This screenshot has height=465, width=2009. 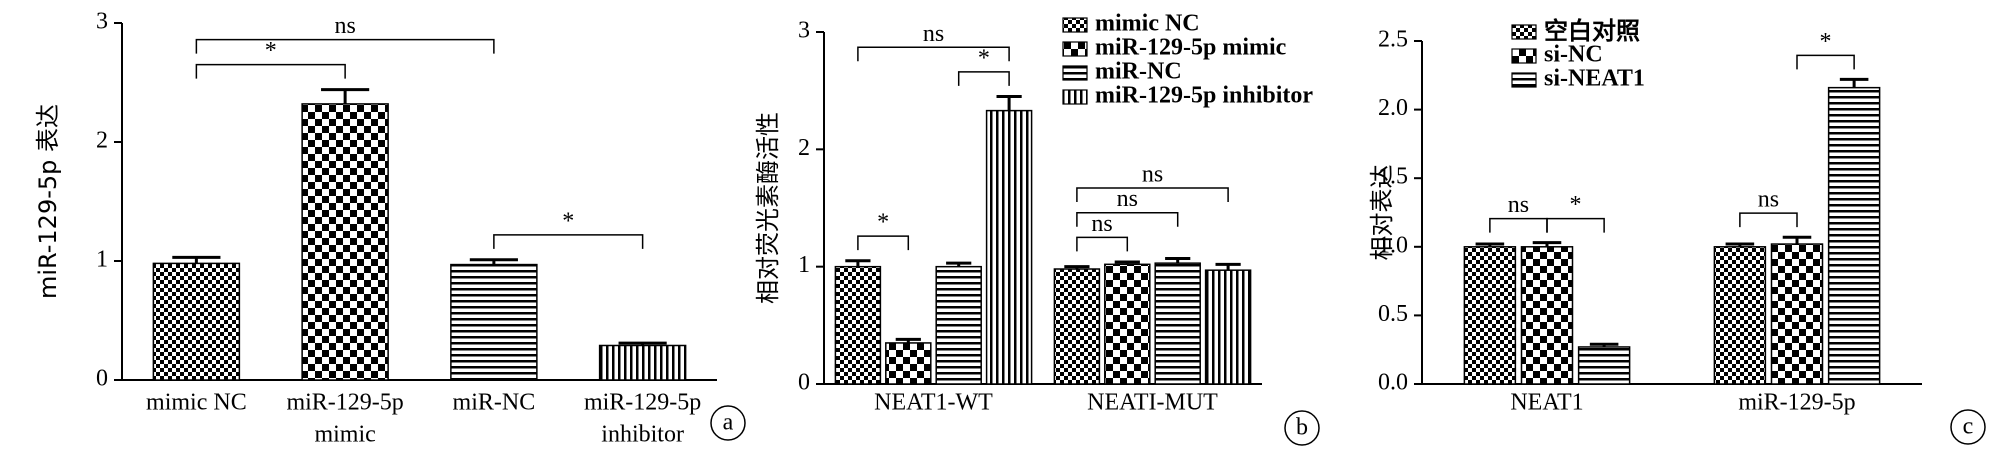 What do you see at coordinates (196, 403) in the screenshot?
I see `x-tick-label: mimic NC` at bounding box center [196, 403].